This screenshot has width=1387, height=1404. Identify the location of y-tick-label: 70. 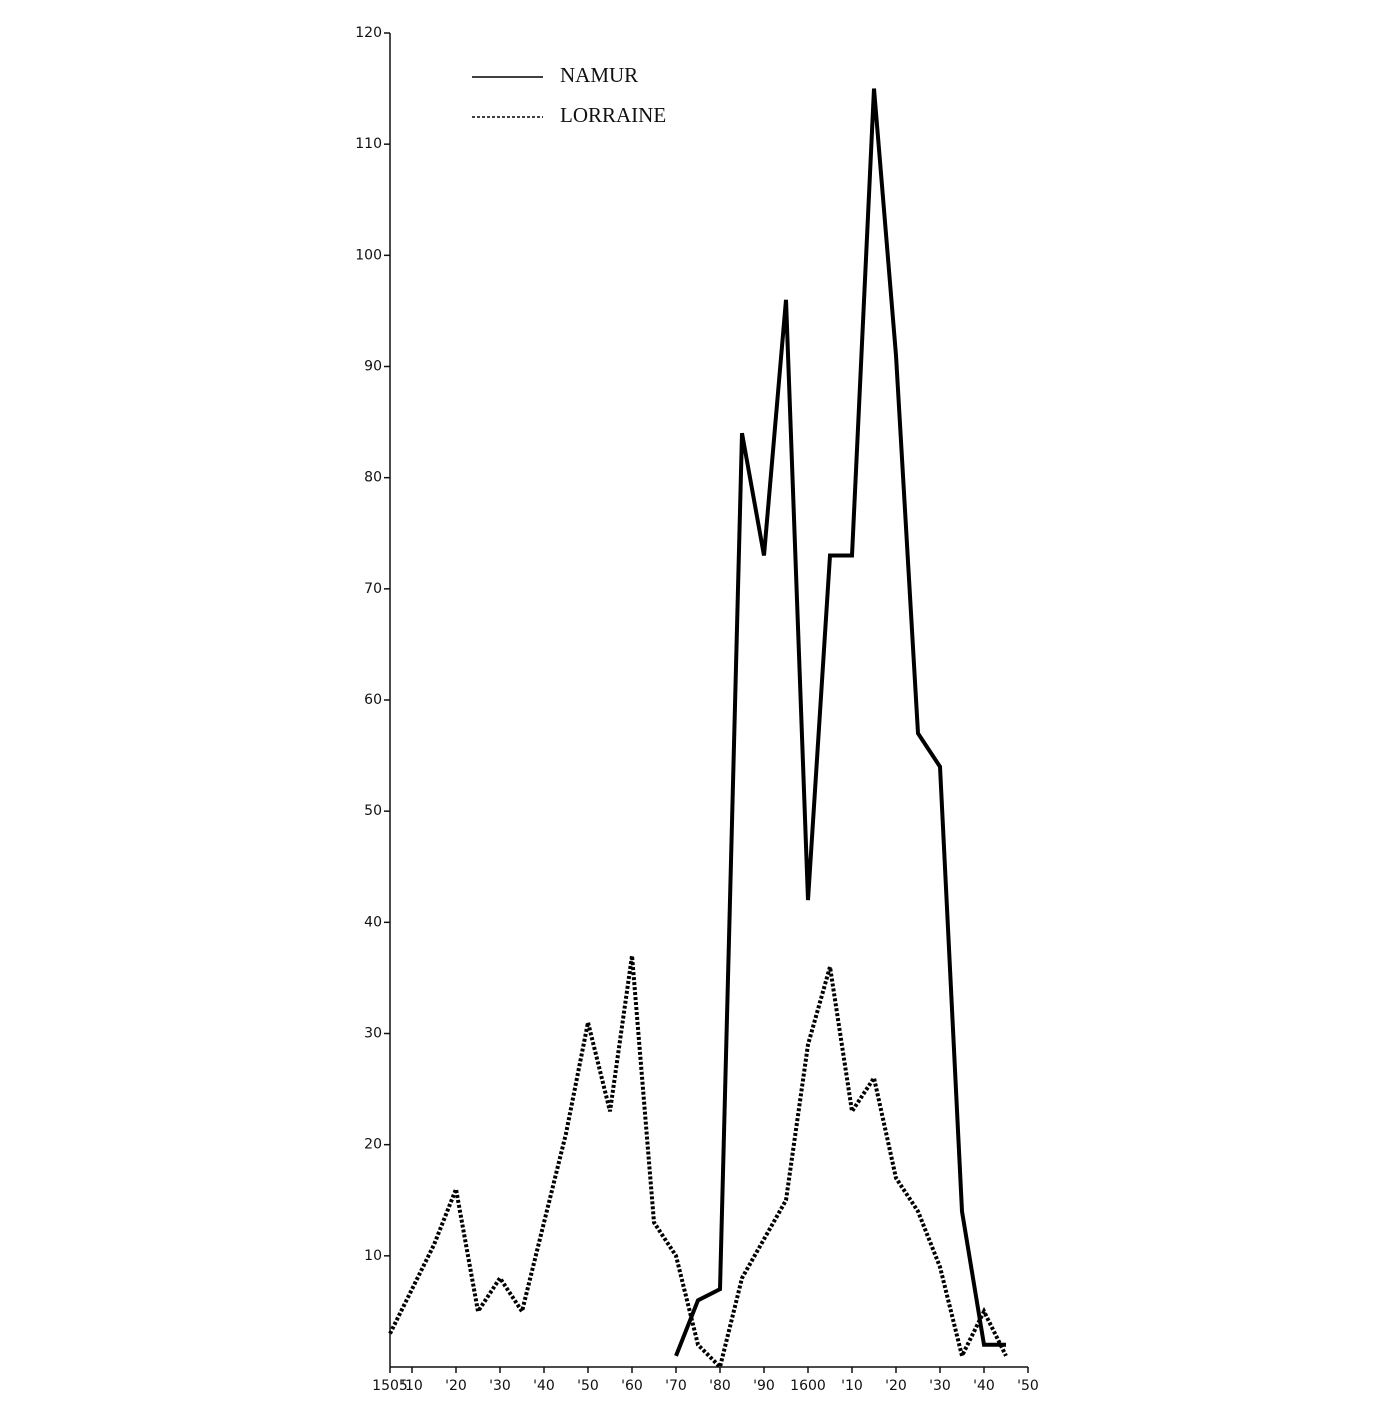
(373, 589).